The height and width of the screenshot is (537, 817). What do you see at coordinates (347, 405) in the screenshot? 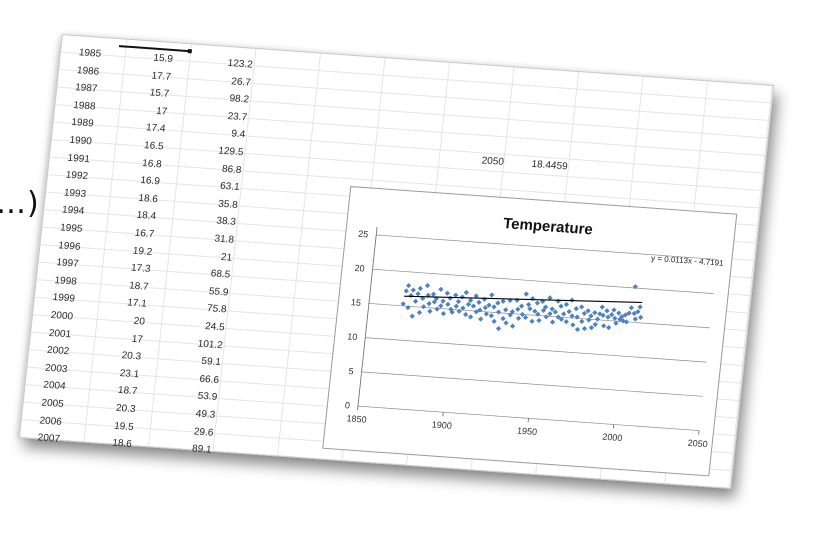
I see `y-tick-label: 0` at bounding box center [347, 405].